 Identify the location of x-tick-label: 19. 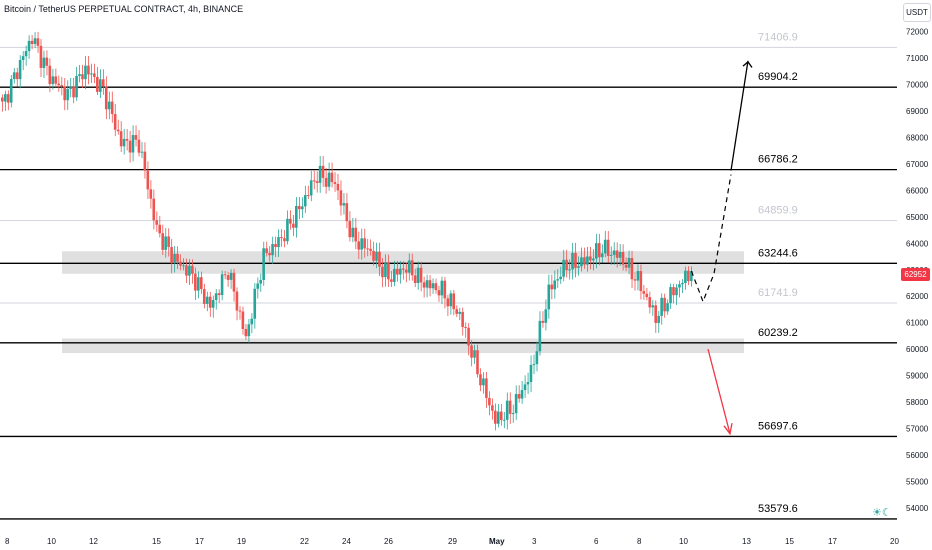
(241, 541).